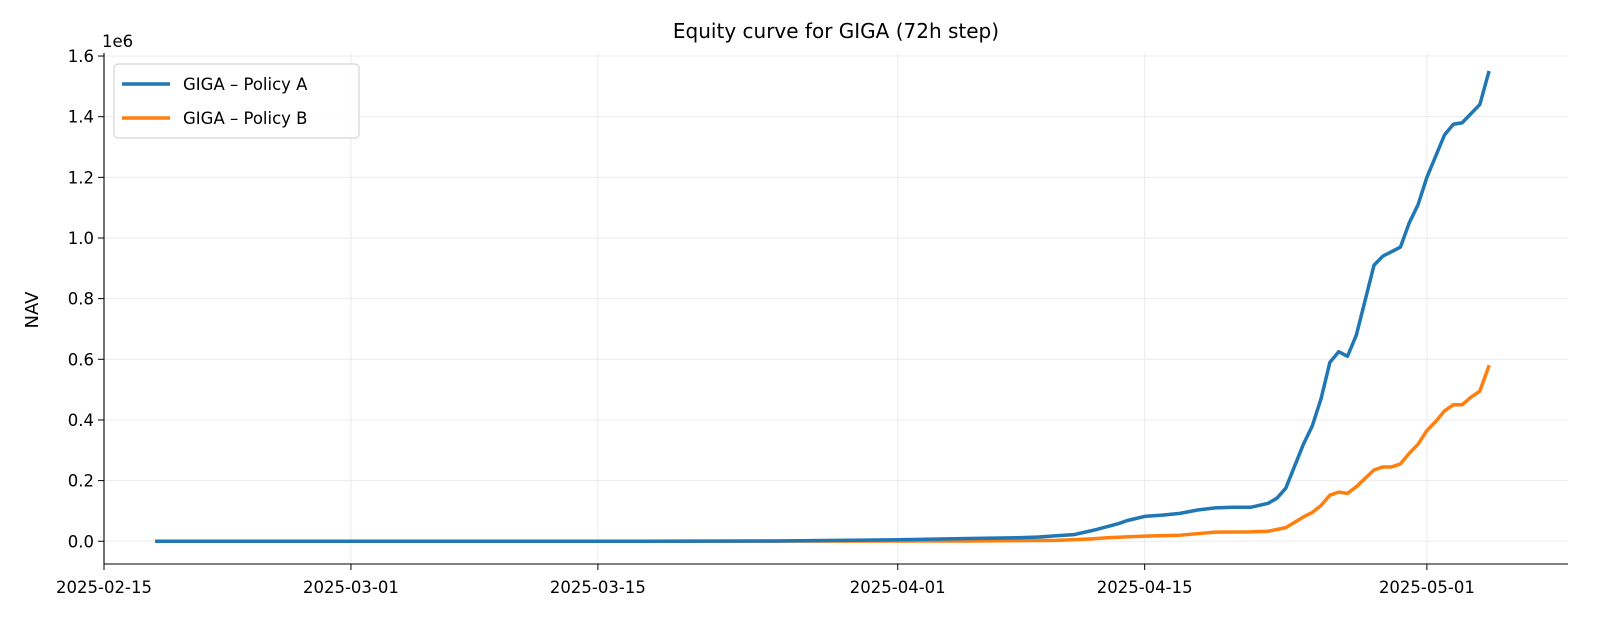  I want to click on legend: GIGA – Policy A GIGA – Policy B, so click(236, 101).